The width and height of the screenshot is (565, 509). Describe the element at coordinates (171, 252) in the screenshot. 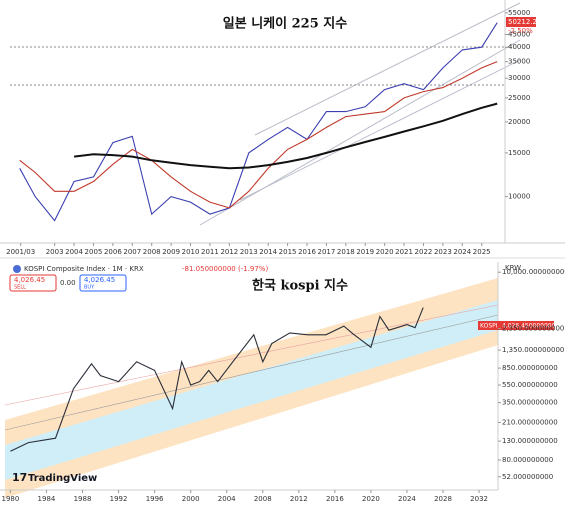

I see `x-tick-label: 2009` at that location.